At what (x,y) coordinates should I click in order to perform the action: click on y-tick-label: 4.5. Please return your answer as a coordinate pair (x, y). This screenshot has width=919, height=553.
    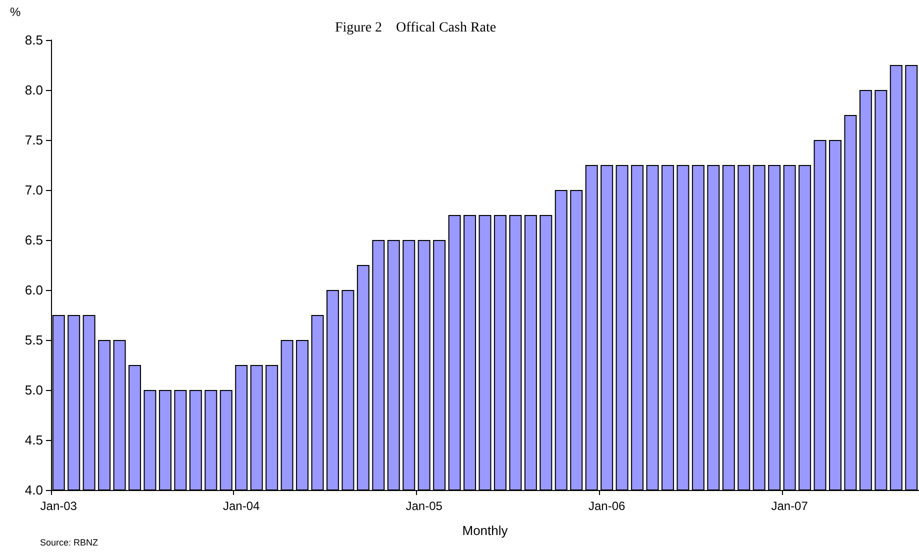
    Looking at the image, I should click on (33, 440).